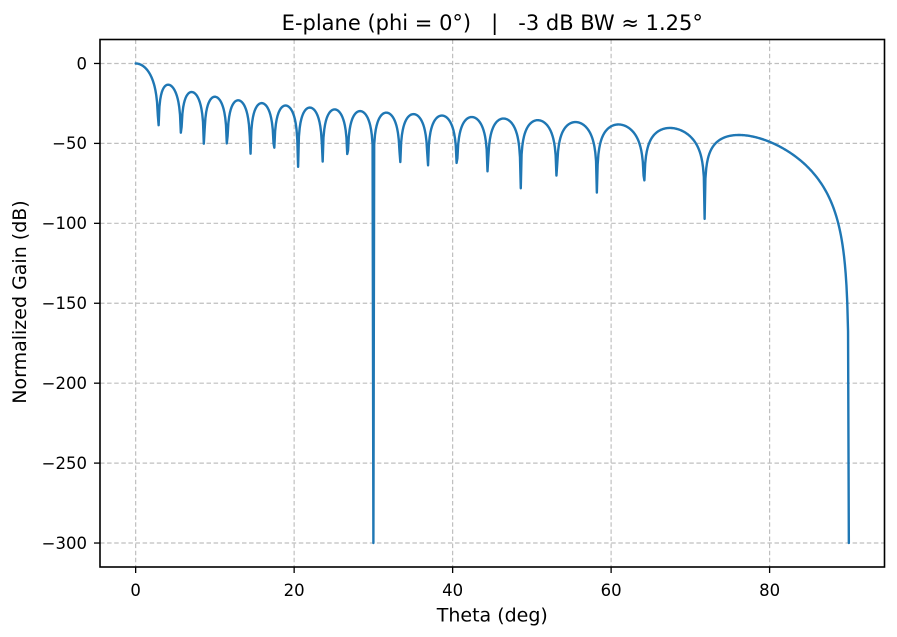 The height and width of the screenshot is (637, 897). Describe the element at coordinates (64, 543) in the screenshot. I see `y-tick-label: −300` at that location.